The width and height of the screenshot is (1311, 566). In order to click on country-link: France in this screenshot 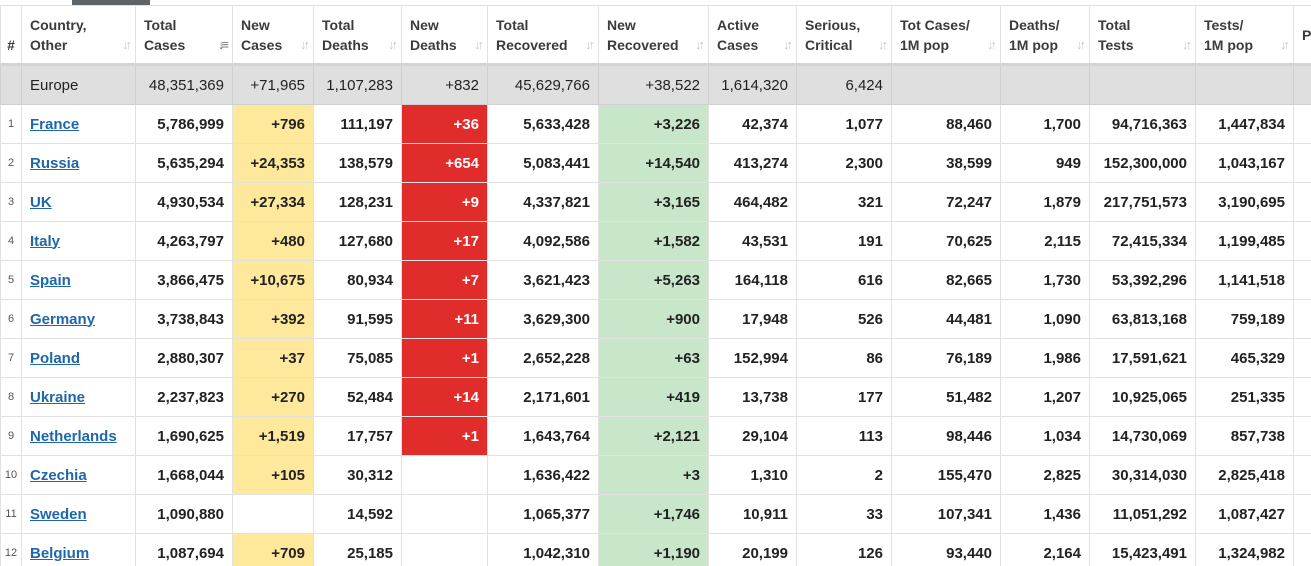, I will do `click(55, 124)`.